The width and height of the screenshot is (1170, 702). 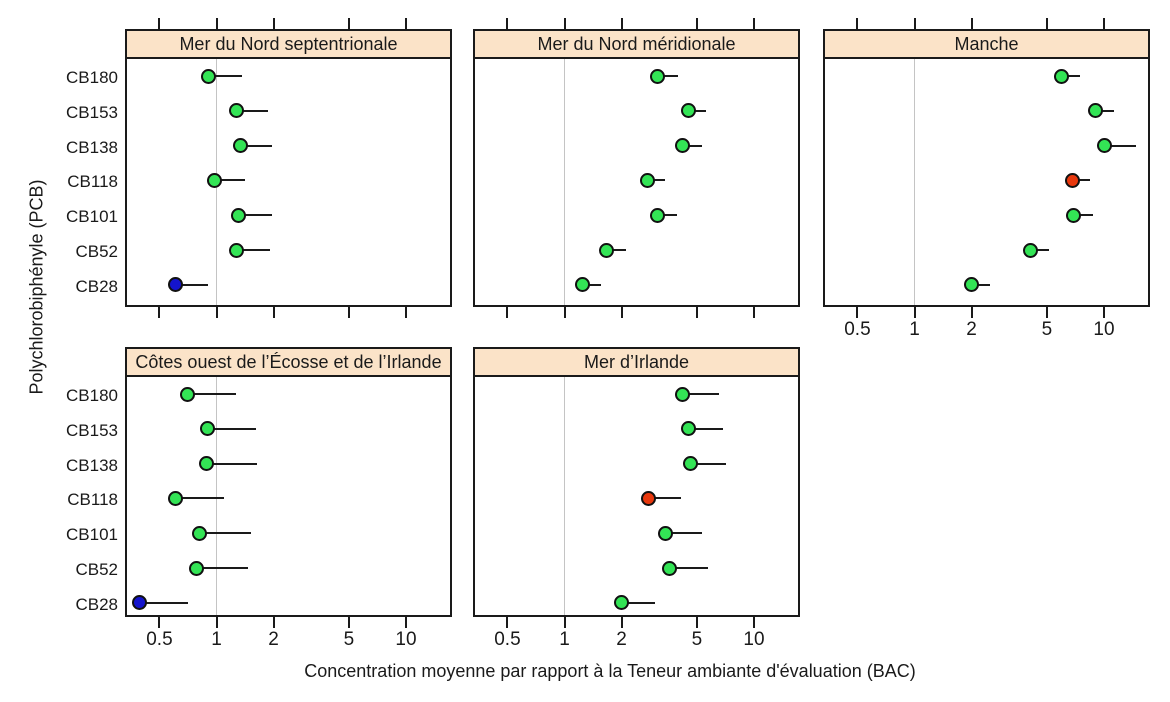 What do you see at coordinates (636, 45) in the screenshot?
I see `panel-header: Mer du Nord méridionale` at bounding box center [636, 45].